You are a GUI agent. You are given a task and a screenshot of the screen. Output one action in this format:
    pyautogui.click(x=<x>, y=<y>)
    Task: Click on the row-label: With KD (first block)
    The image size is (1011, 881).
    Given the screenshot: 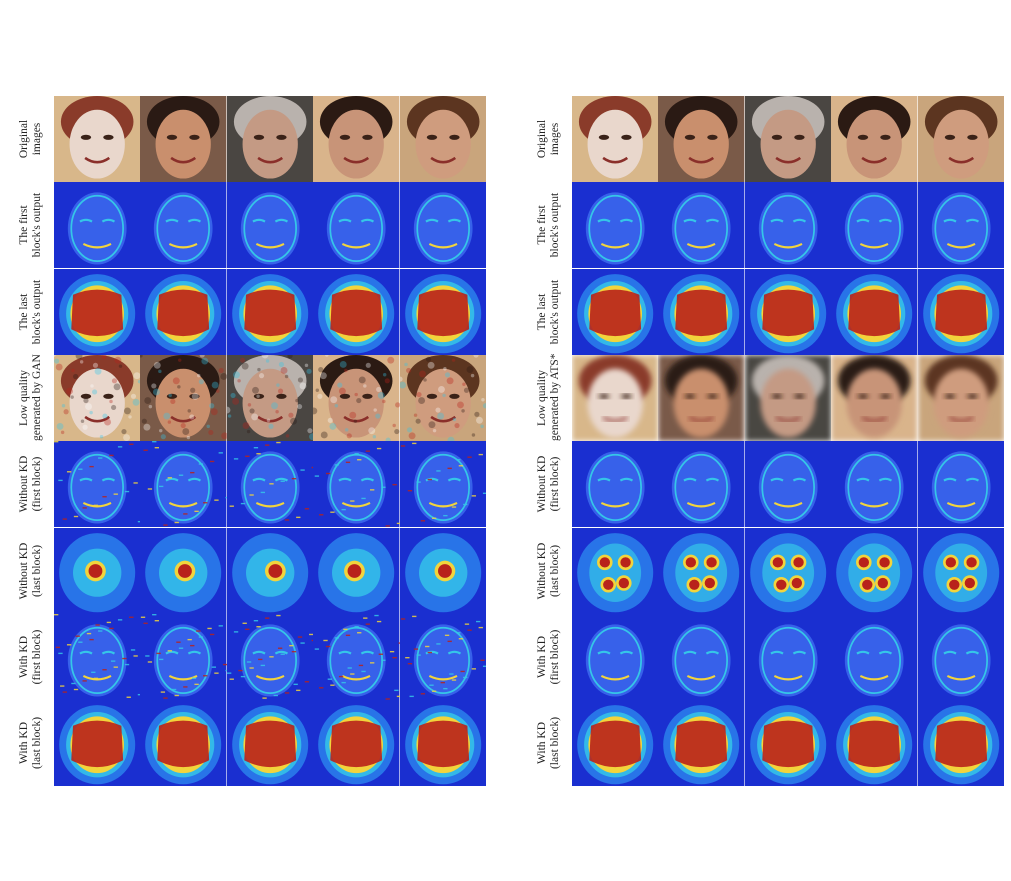 What is the action you would take?
    pyautogui.click(x=31, y=657)
    